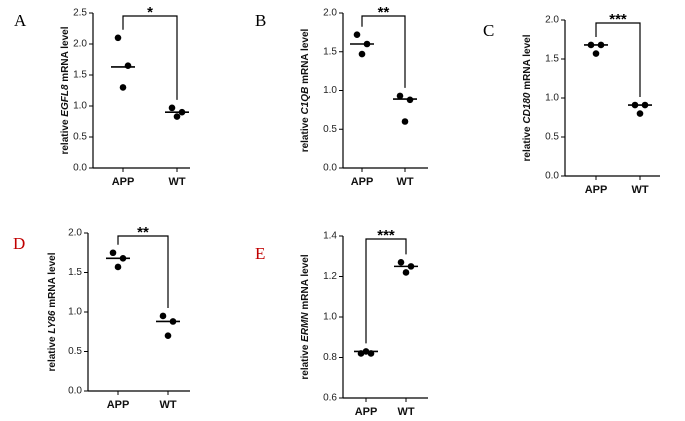 The height and width of the screenshot is (421, 685). I want to click on y-axis-label: relative EGFL8 mRNA level, so click(65, 90).